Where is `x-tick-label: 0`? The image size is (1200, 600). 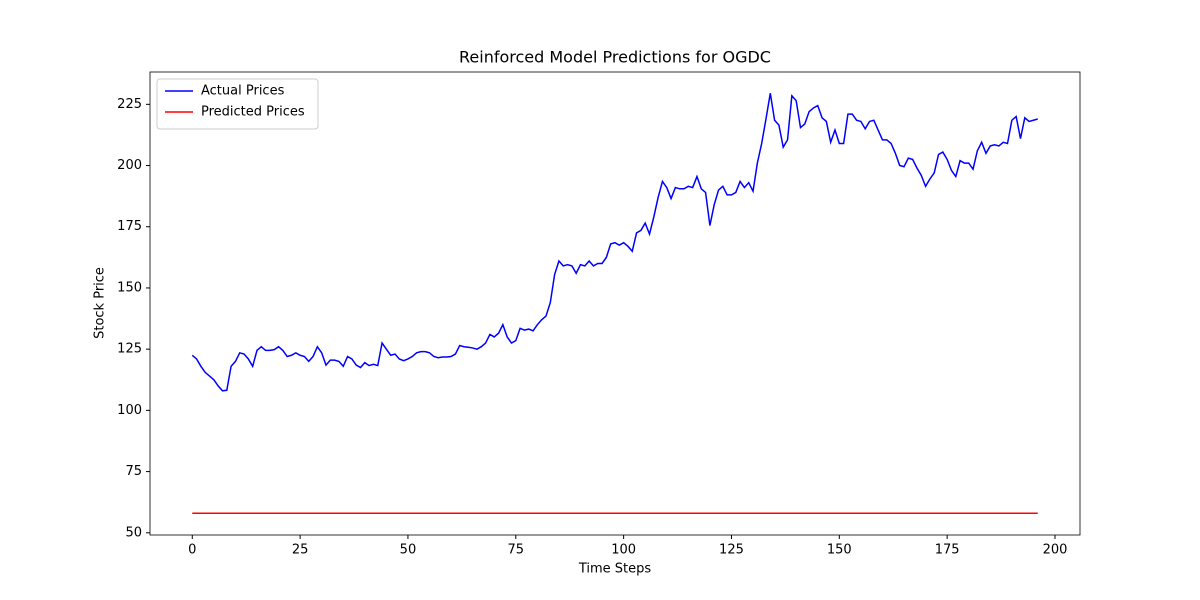
x-tick-label: 0 is located at coordinates (192, 550).